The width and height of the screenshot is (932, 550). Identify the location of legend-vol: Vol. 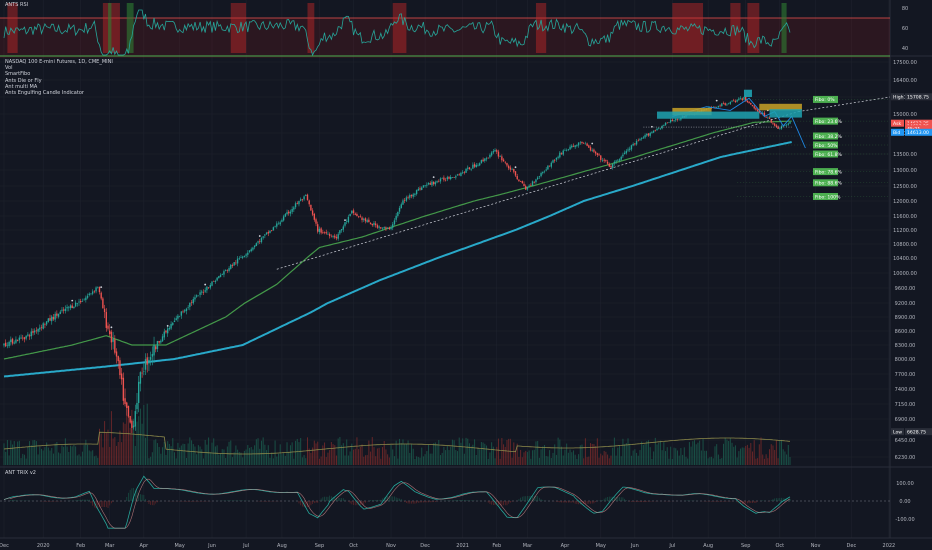
(9, 68).